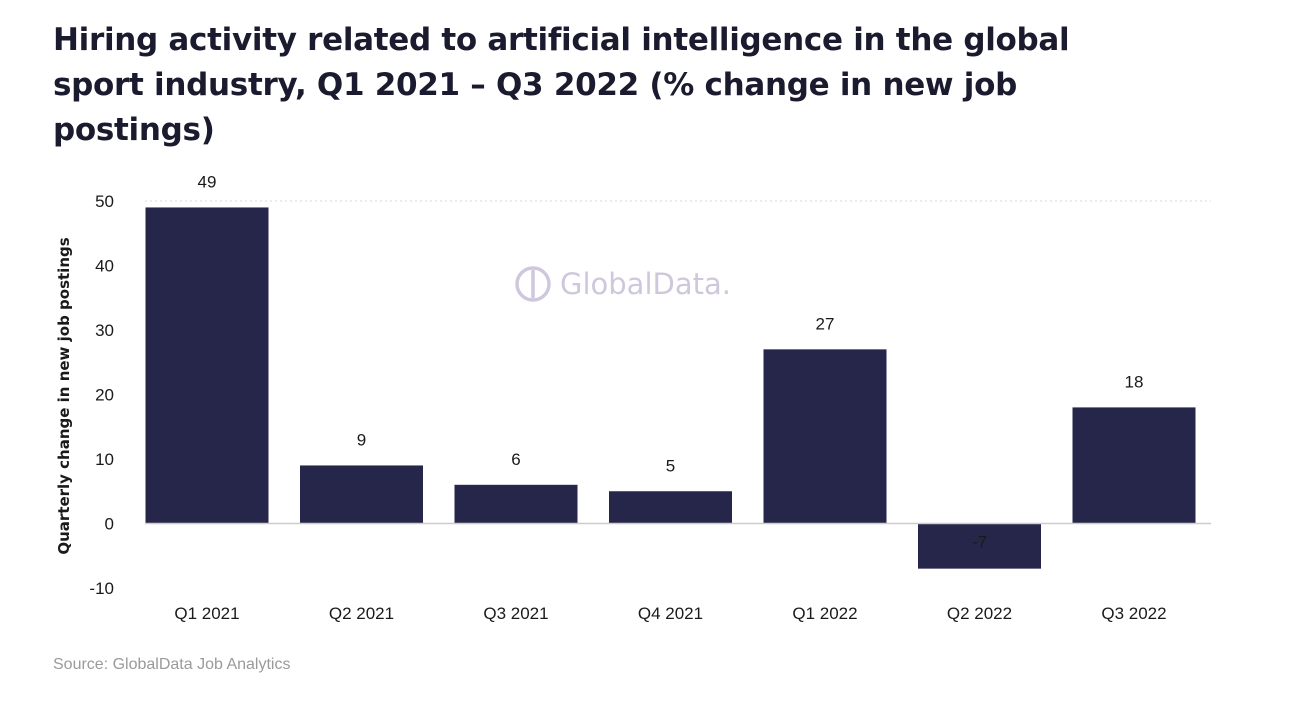  I want to click on y-axis-title: Quarterly change in new job postings, so click(64, 395).